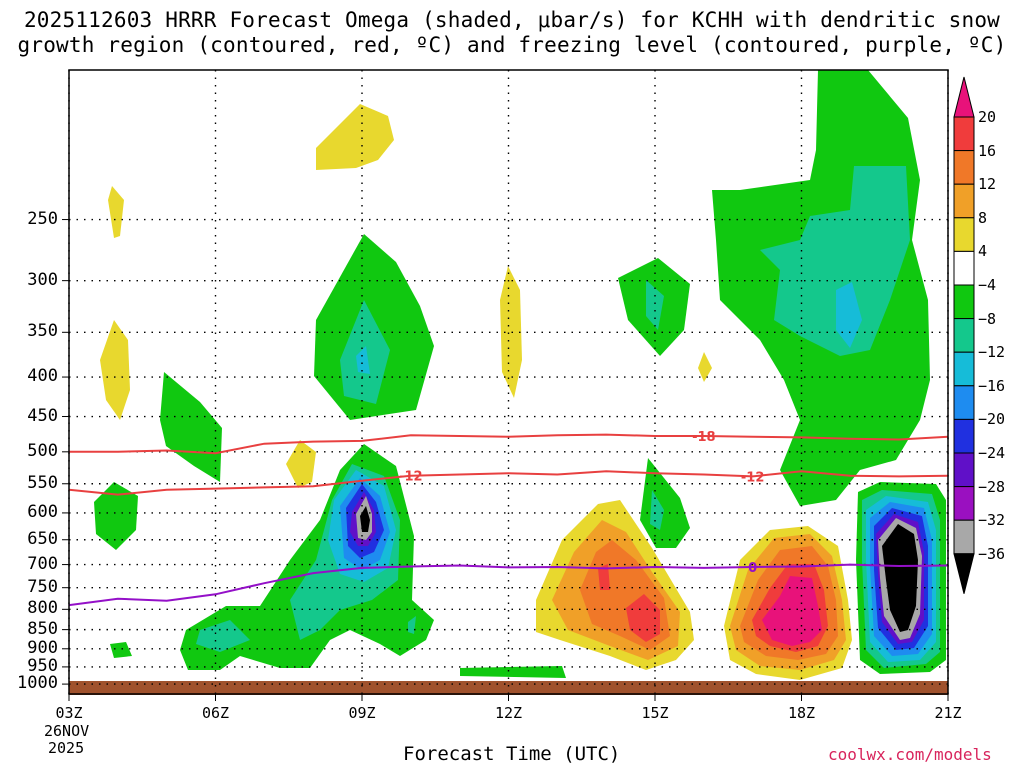  I want to click on colorbar-tick-label: 4, so click(983, 251).